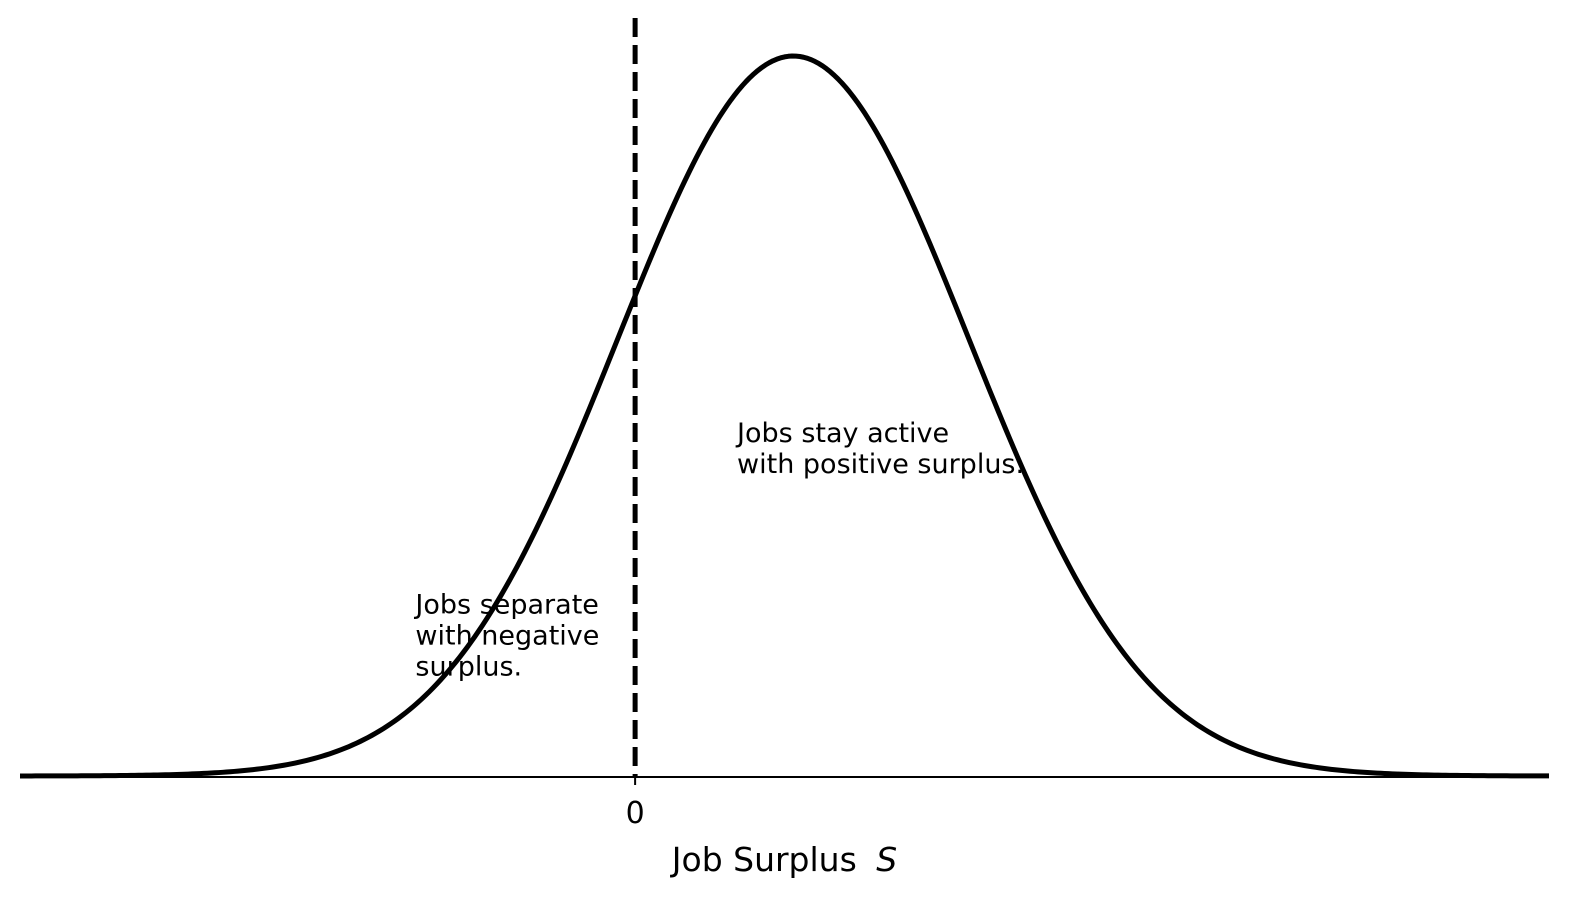 Image resolution: width=1589 pixels, height=910 pixels. What do you see at coordinates (886, 859) in the screenshot?
I see `x-axis-label-symbol: S` at bounding box center [886, 859].